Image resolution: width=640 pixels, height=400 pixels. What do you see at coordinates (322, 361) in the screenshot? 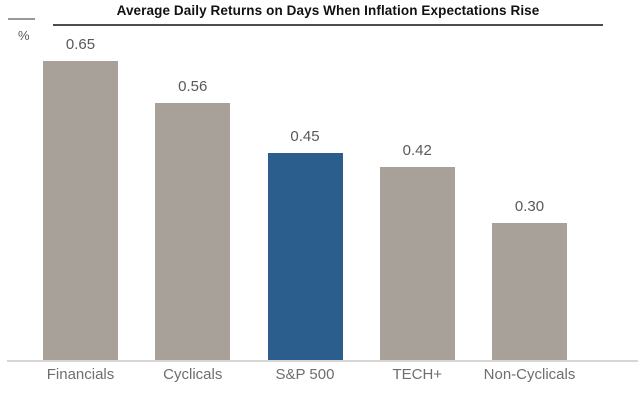
I see `x-axis-line` at bounding box center [322, 361].